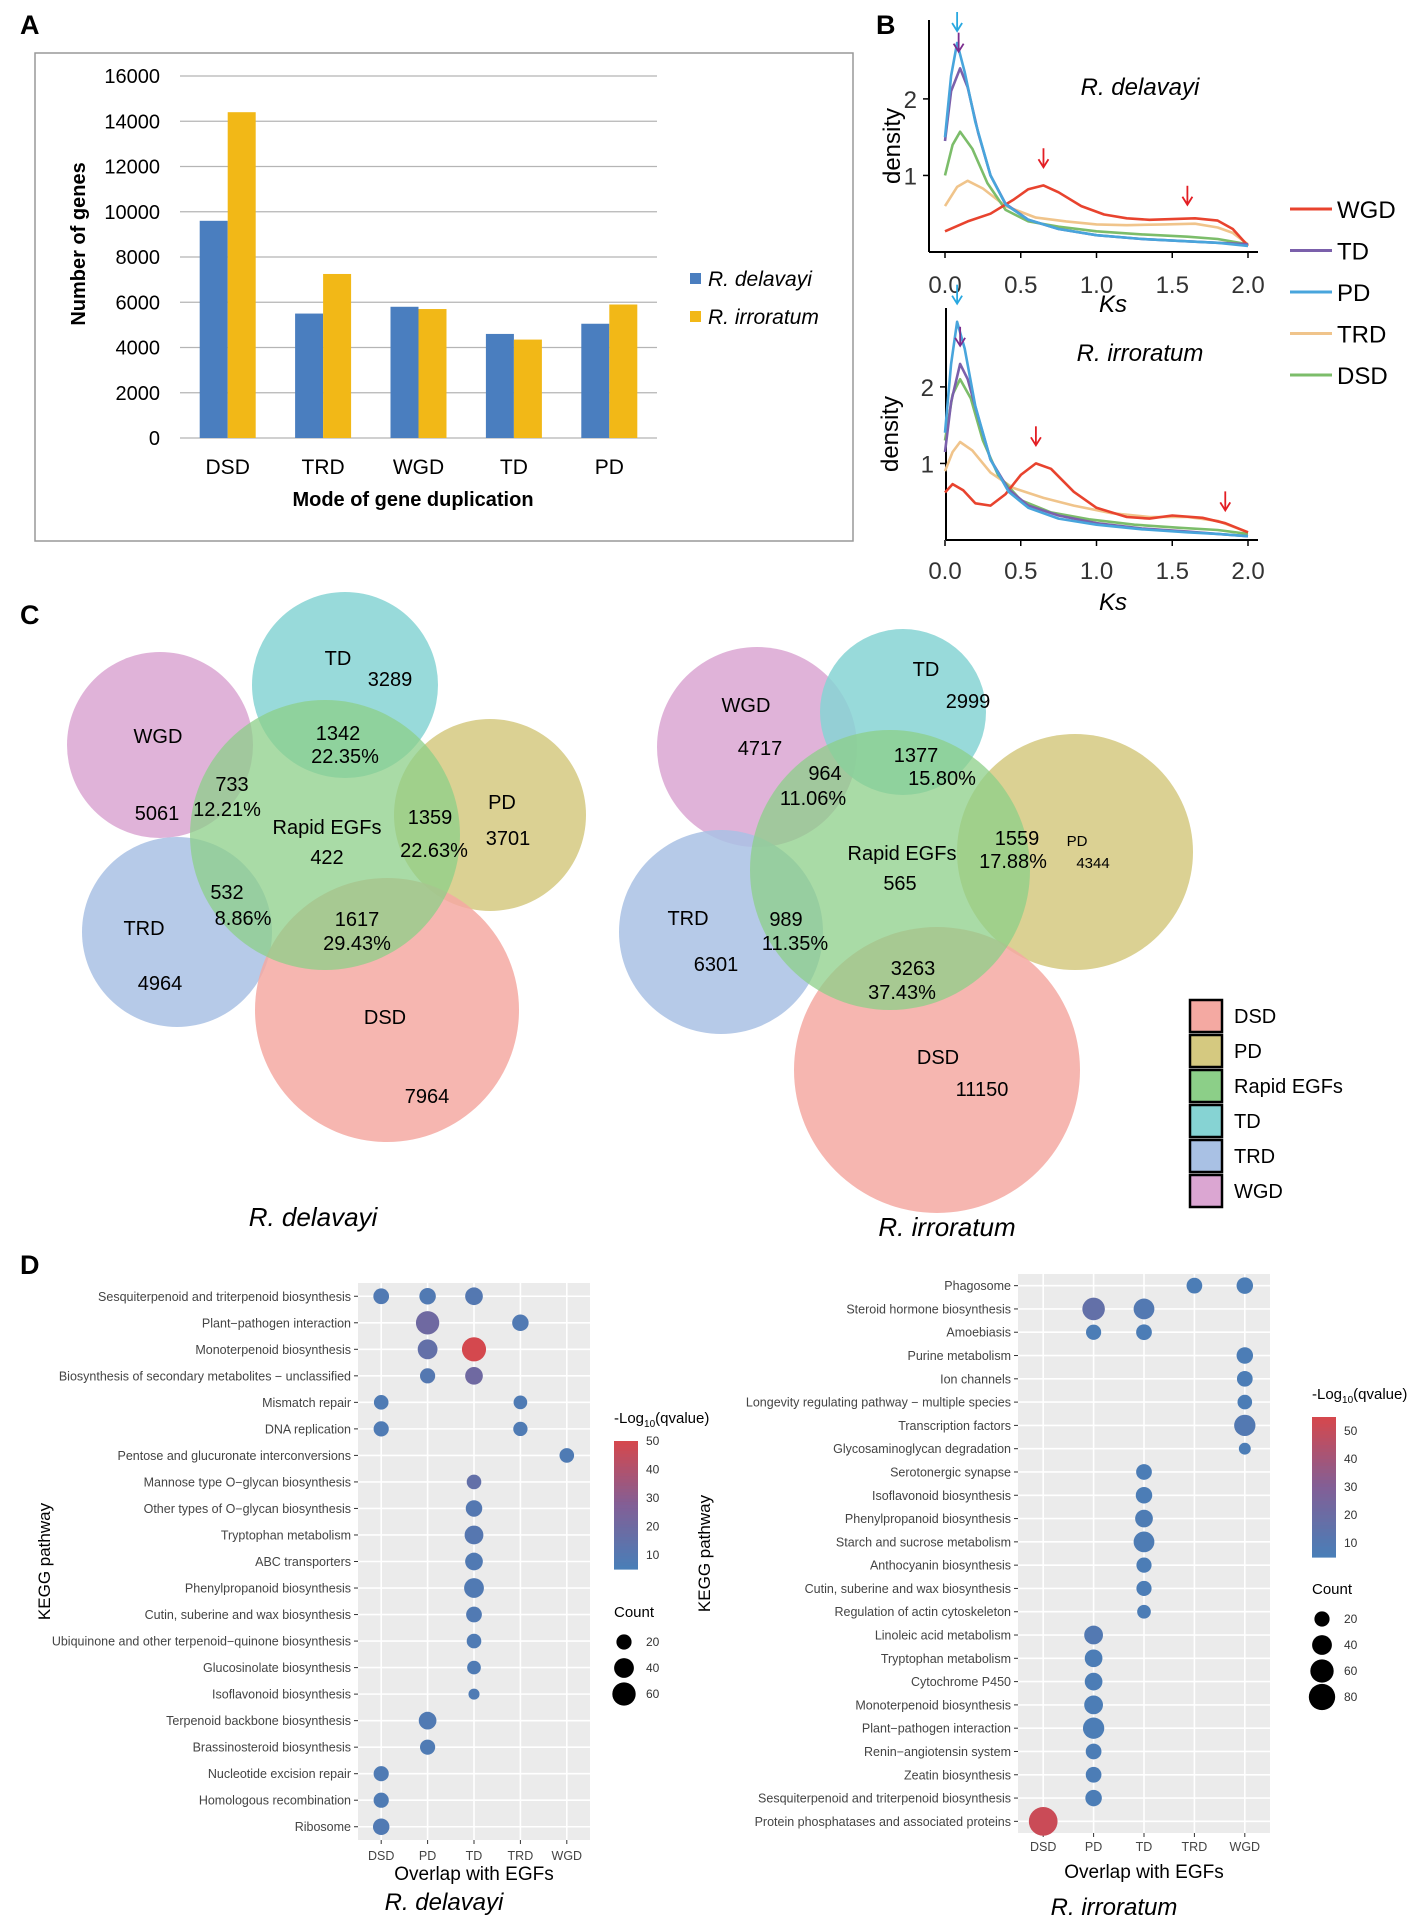 Image resolution: width=1417 pixels, height=1923 pixels. Describe the element at coordinates (44, 1561) in the screenshot. I see `y-axis-label: KEGG pathway` at that location.